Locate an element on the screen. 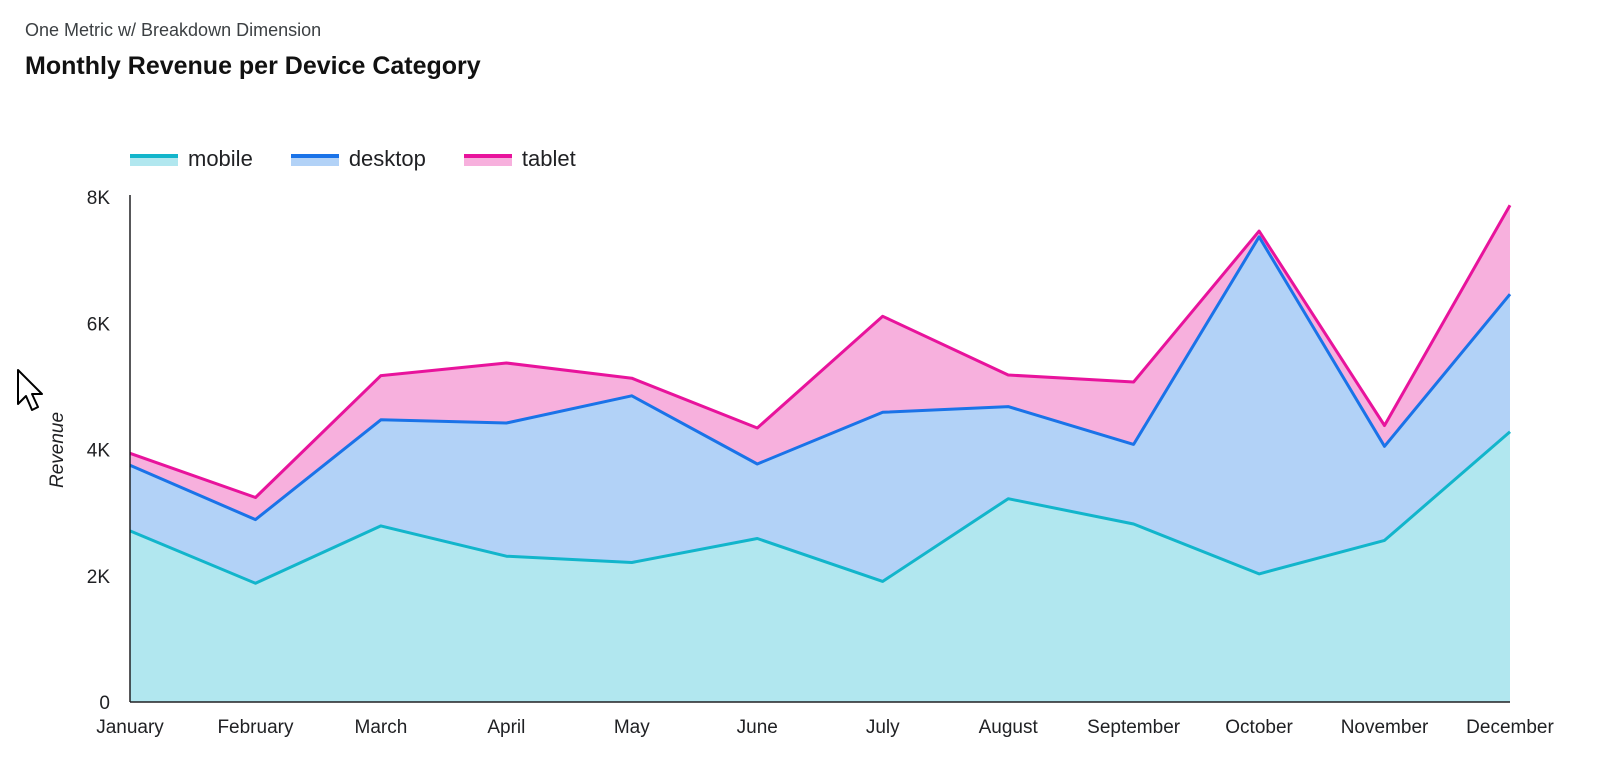 The width and height of the screenshot is (1600, 778). legend-item-tablet: tablet is located at coordinates (519, 159).